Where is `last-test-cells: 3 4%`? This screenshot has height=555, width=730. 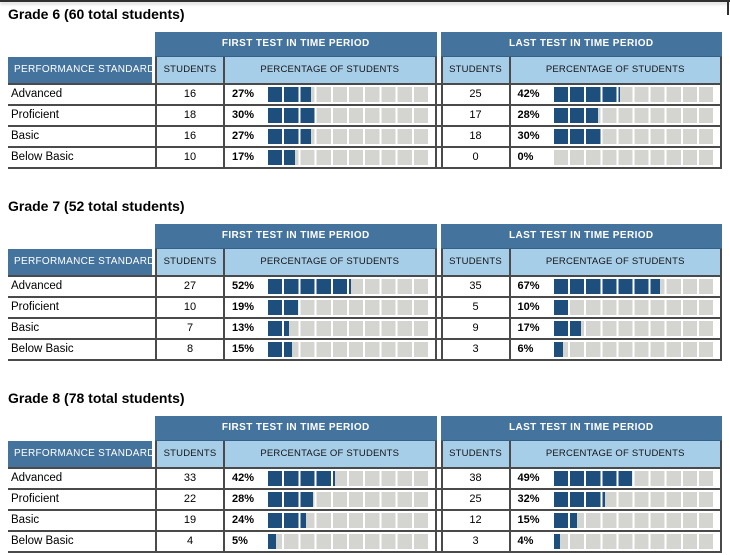 last-test-cells: 3 4% is located at coordinates (581, 541).